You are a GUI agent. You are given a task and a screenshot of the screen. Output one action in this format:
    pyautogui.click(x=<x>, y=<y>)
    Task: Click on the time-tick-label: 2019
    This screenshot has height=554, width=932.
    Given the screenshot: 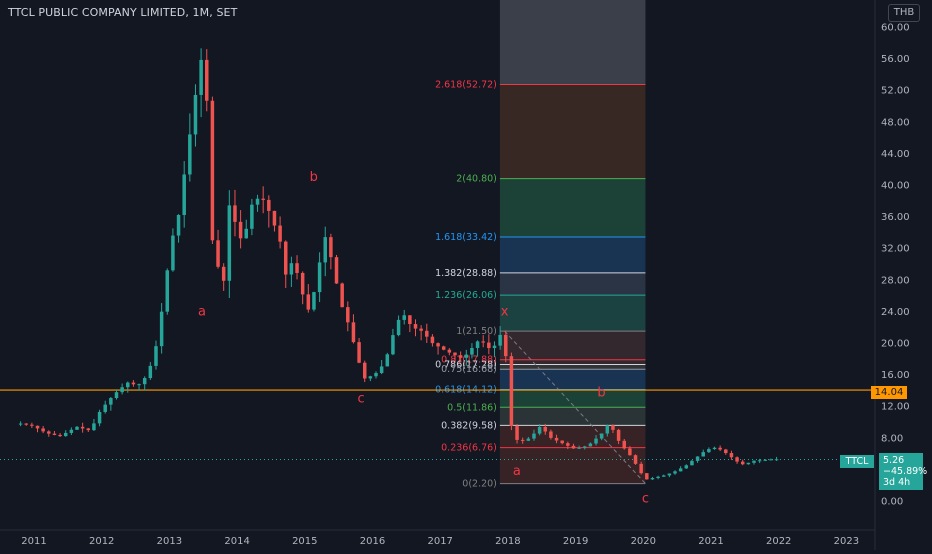 What is the action you would take?
    pyautogui.click(x=575, y=541)
    